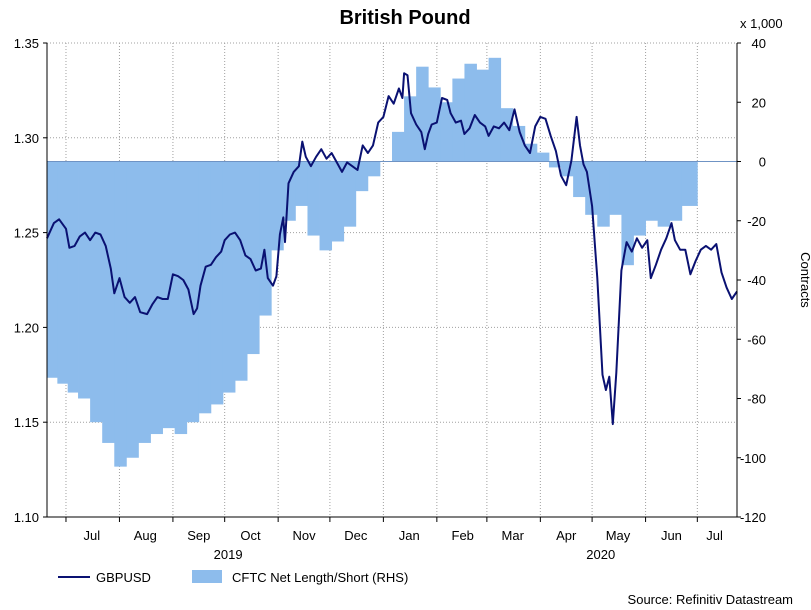  Describe the element at coordinates (26, 43) in the screenshot. I see `left-tick-label: 1.35` at that location.